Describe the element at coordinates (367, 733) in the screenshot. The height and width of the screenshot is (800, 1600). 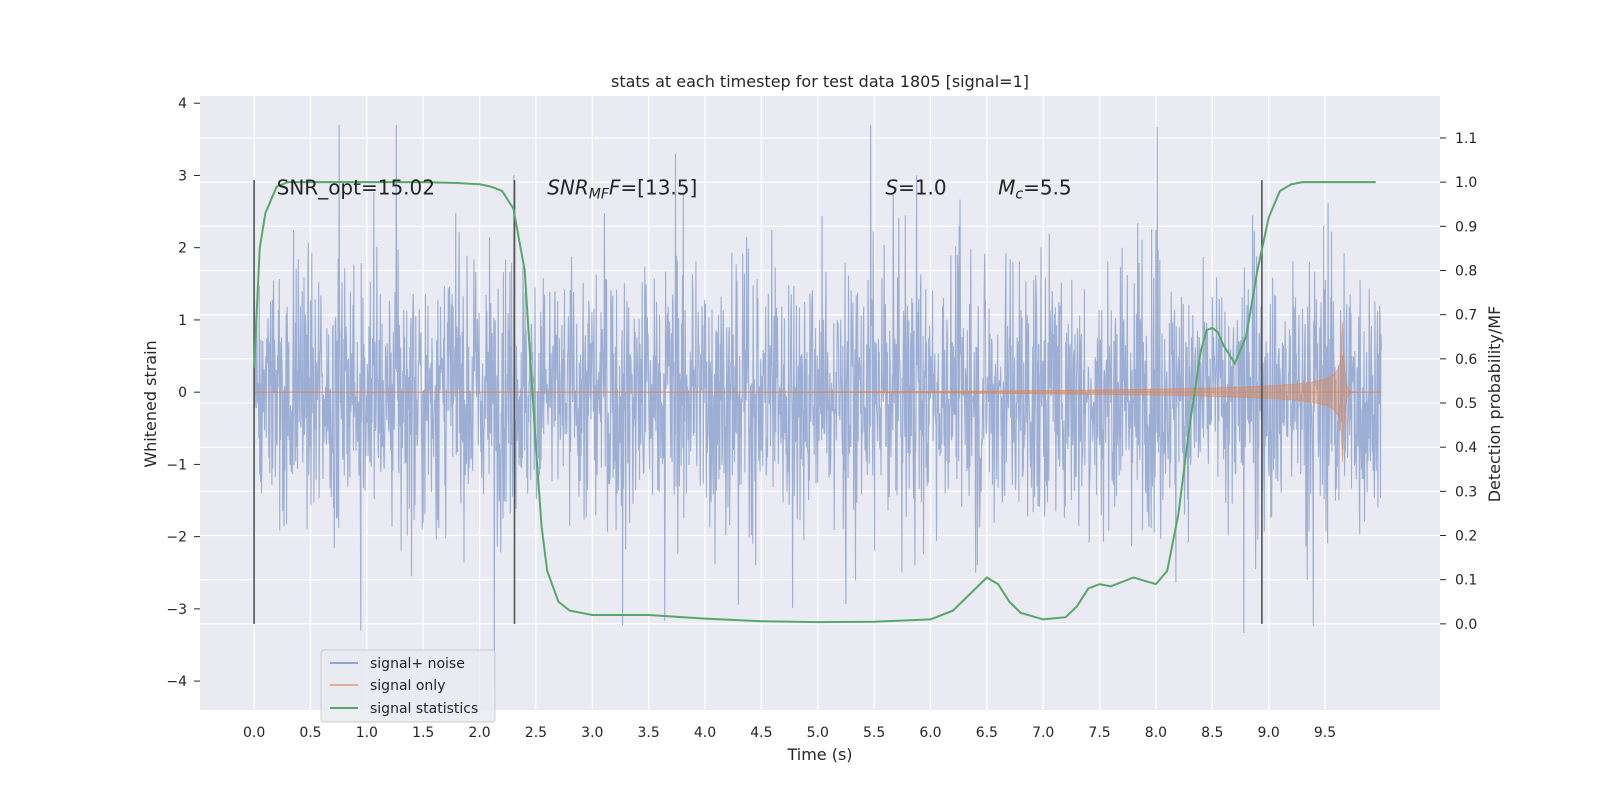
I see `x-tick-label: 1.0` at that location.